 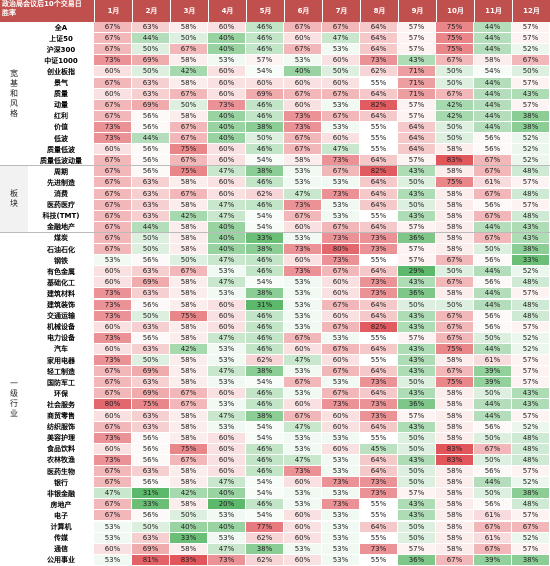 I want to click on row-label: 全A, so click(x=61, y=28).